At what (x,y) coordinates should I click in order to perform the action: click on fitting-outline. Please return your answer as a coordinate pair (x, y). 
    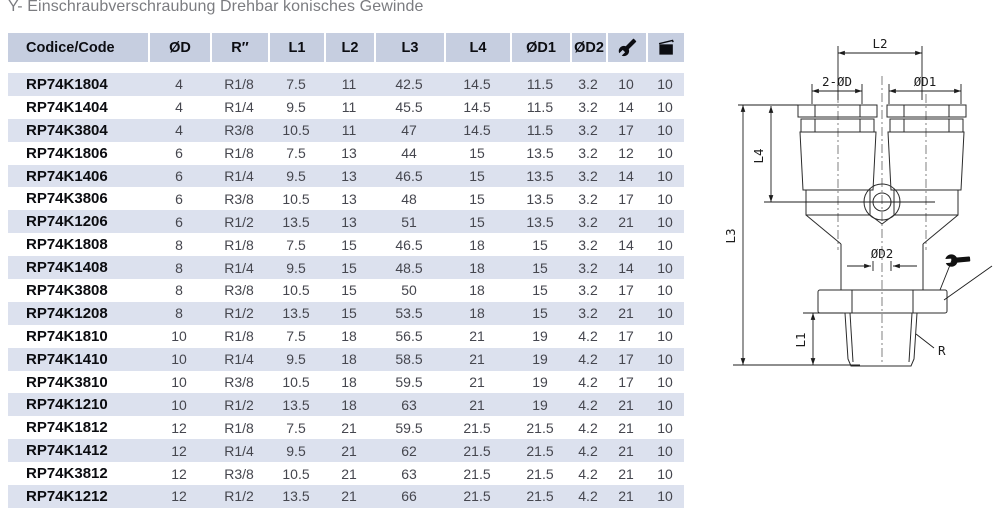
    Looking at the image, I should click on (882, 235).